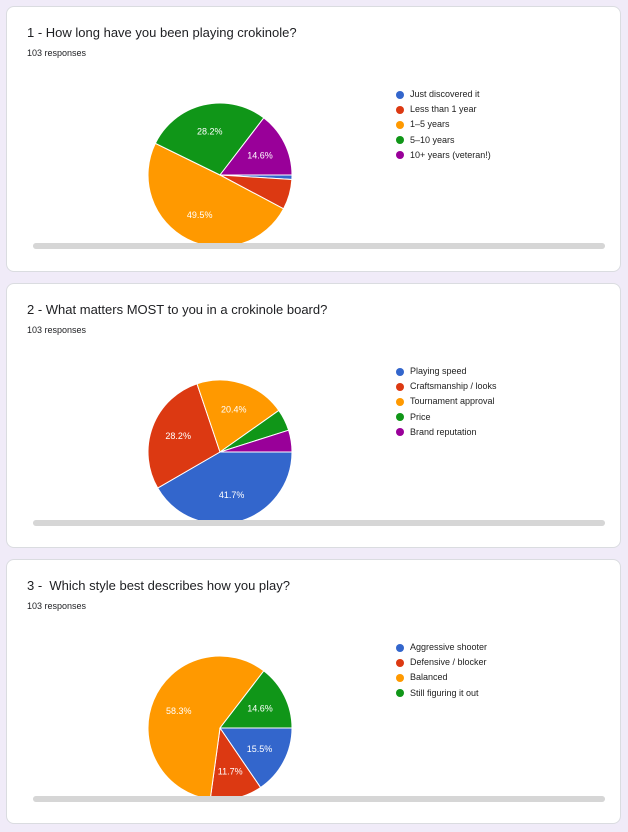 Image resolution: width=628 pixels, height=832 pixels. What do you see at coordinates (438, 371) in the screenshot?
I see `legend-label: Playing speed` at bounding box center [438, 371].